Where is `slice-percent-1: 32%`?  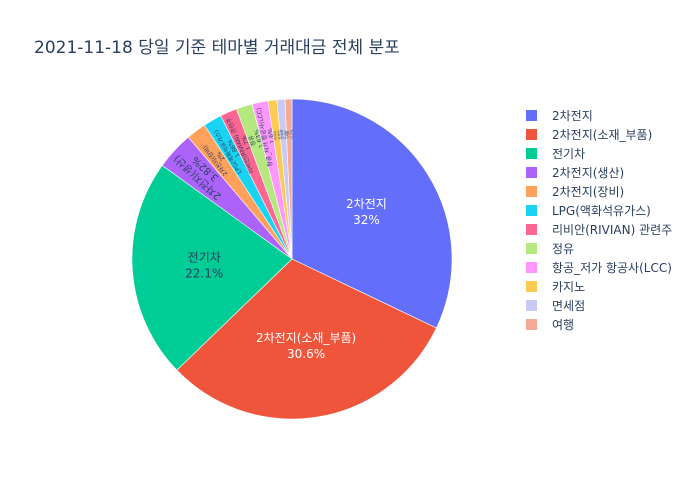
slice-percent-1: 32% is located at coordinates (366, 220).